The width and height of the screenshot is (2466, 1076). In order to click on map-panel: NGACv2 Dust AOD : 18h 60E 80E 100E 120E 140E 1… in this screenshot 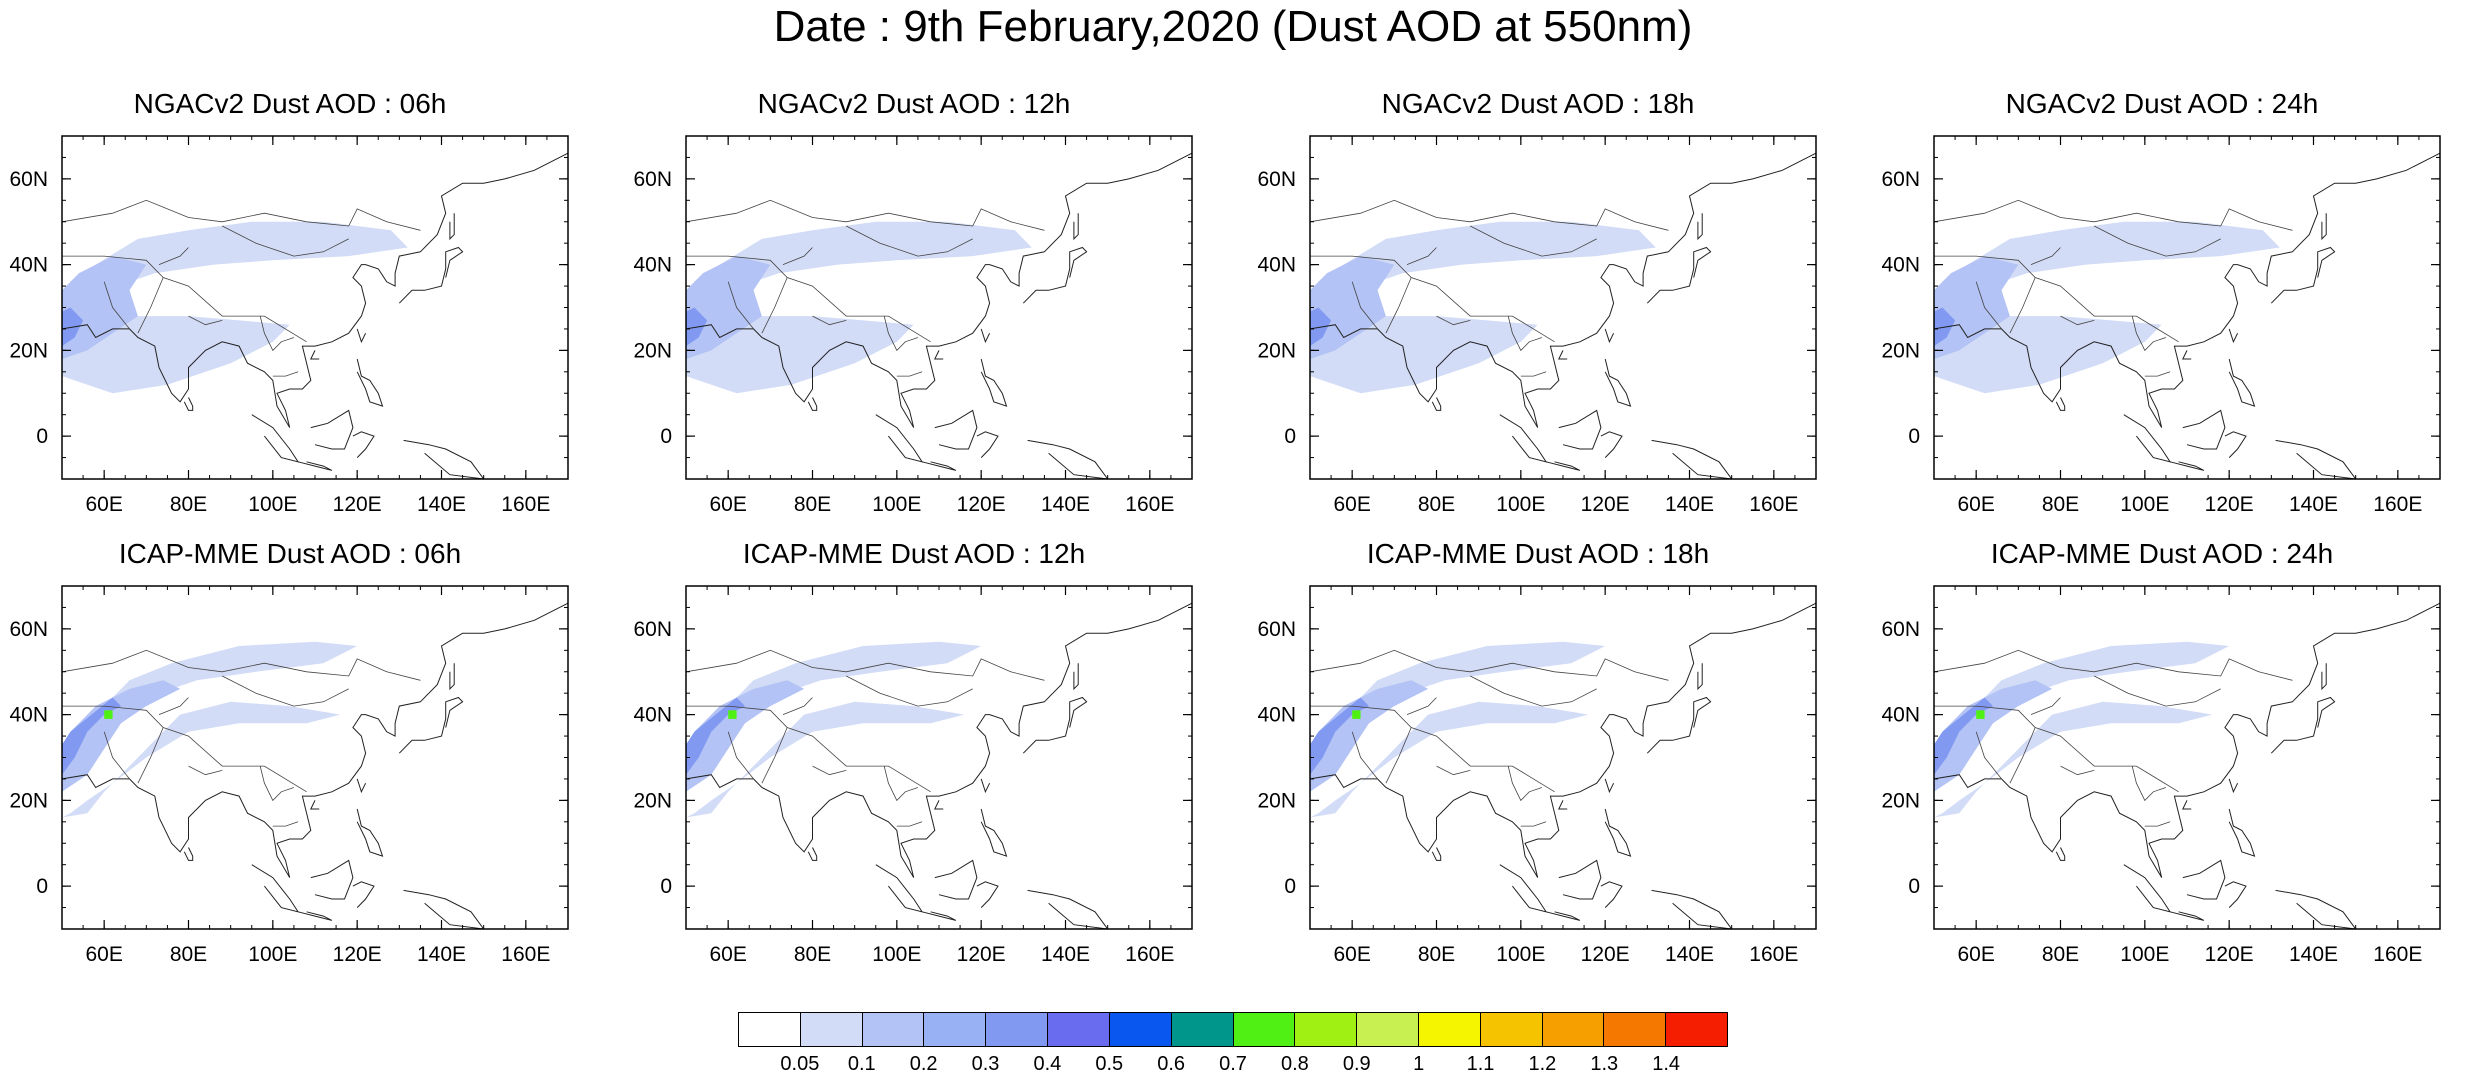, I will do `click(1538, 323)`.